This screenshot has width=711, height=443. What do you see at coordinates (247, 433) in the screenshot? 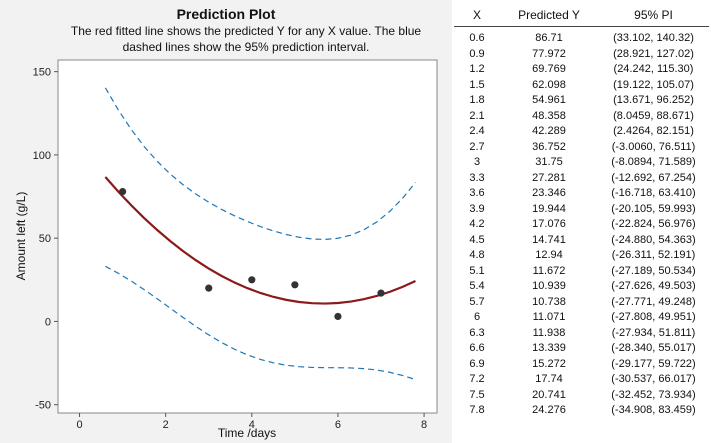
I see `x-axis-label: Time /days` at bounding box center [247, 433].